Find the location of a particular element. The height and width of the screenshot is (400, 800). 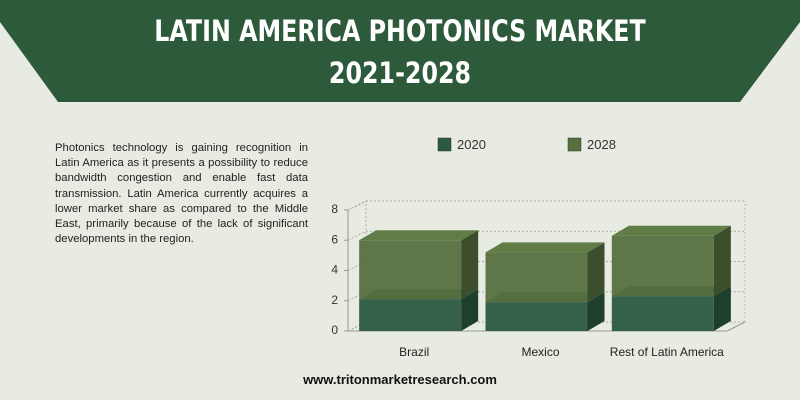

subtitle: 2021-2028 is located at coordinates (400, 74).